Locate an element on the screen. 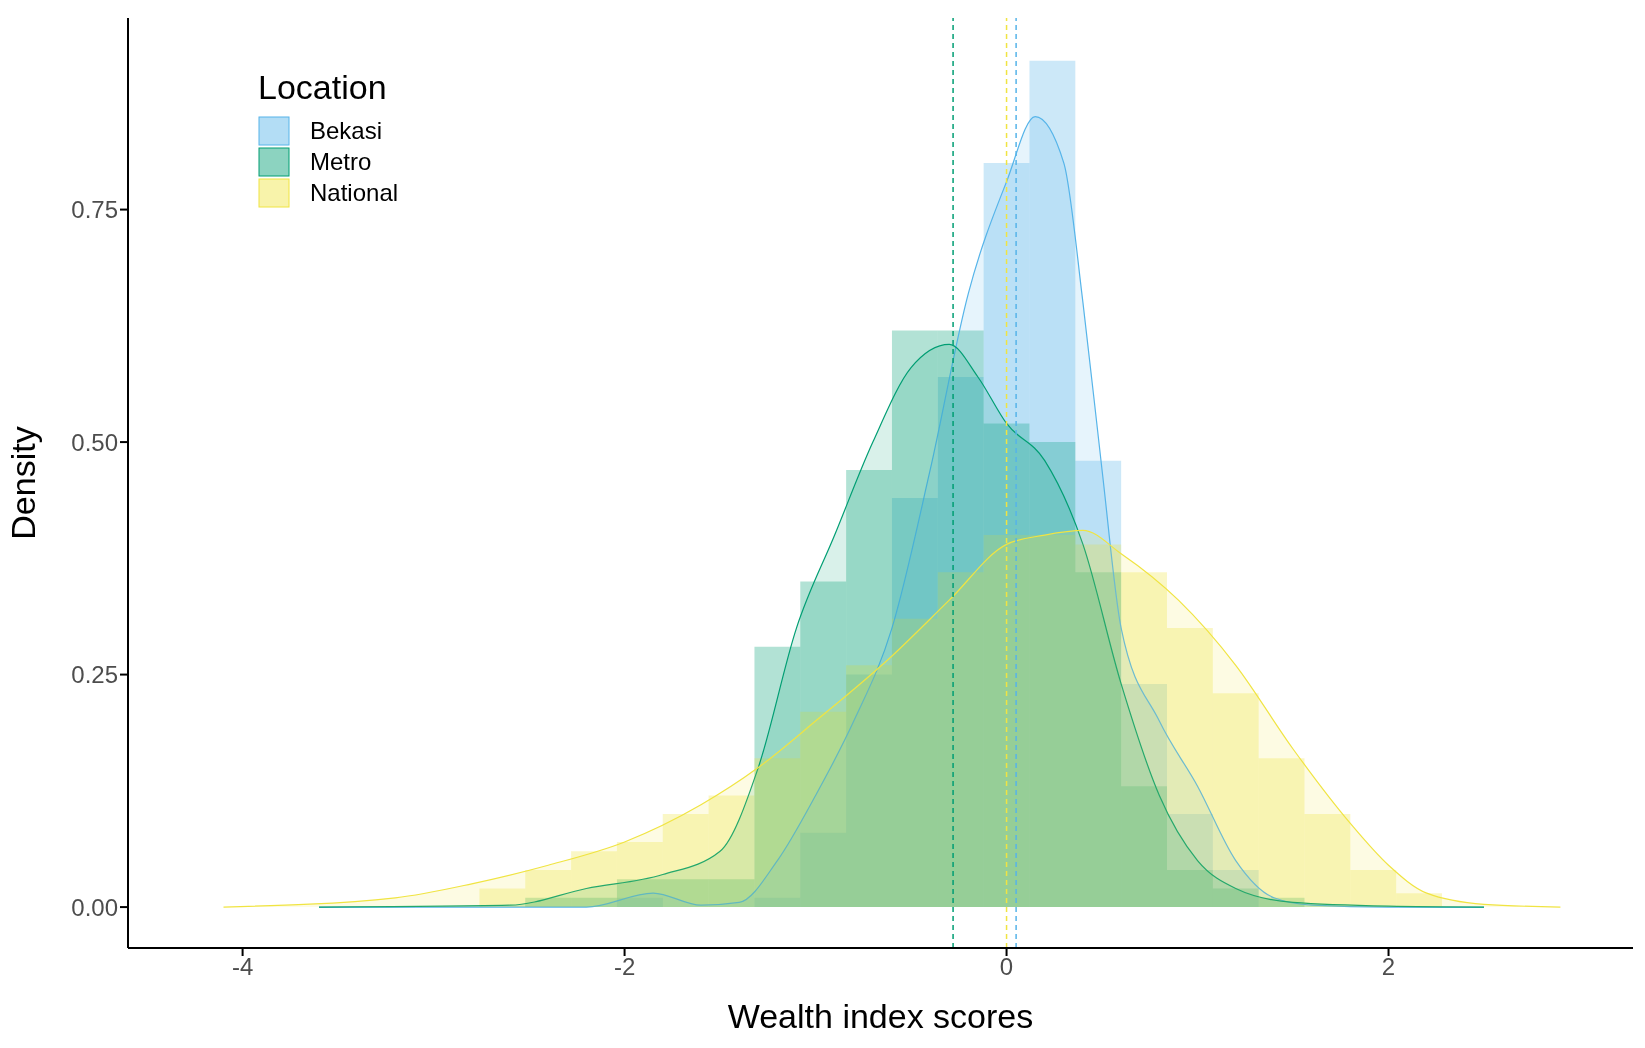 The image size is (1645, 1048). legend-label: National is located at coordinates (354, 192).